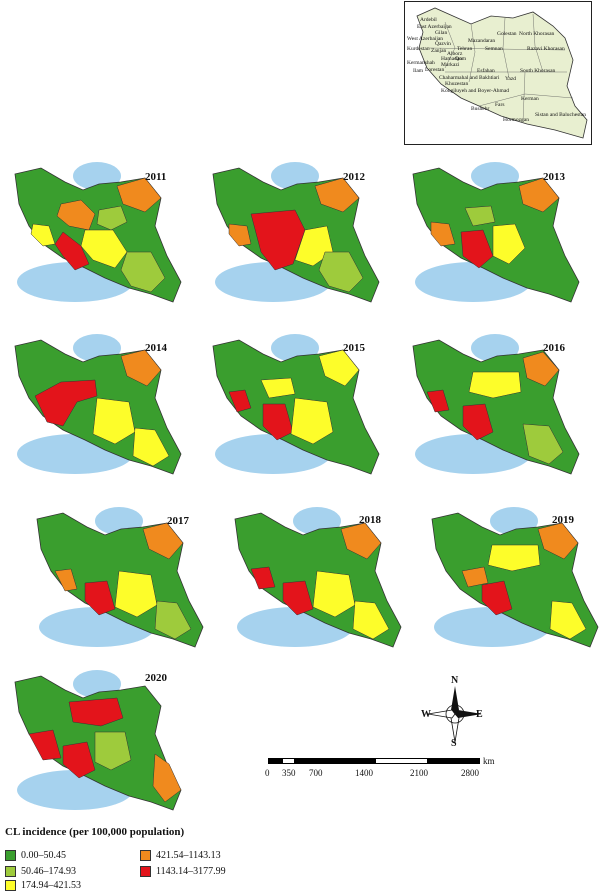 The width and height of the screenshot is (600, 891). What do you see at coordinates (156, 678) in the screenshot?
I see `year-label: 2020` at bounding box center [156, 678].